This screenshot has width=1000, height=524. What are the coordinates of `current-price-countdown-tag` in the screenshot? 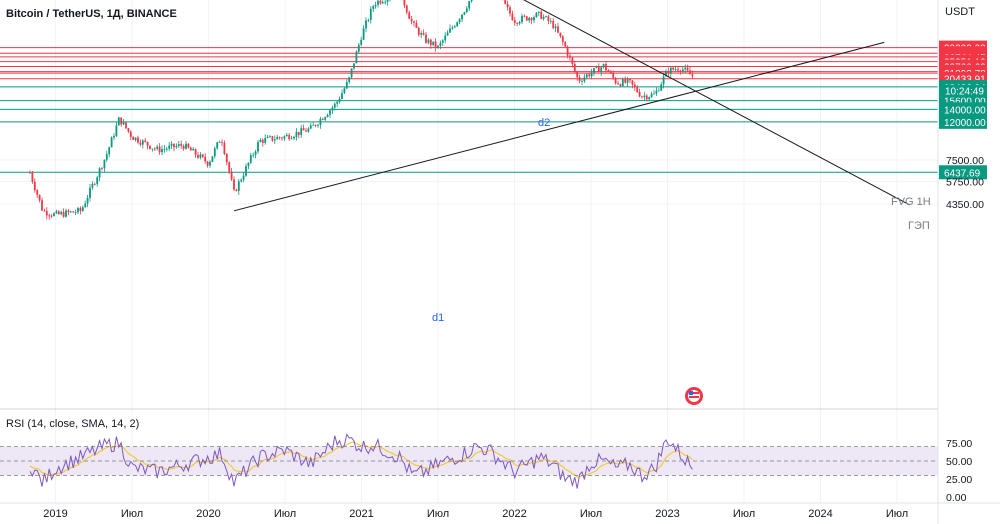 It's located at (963, 91).